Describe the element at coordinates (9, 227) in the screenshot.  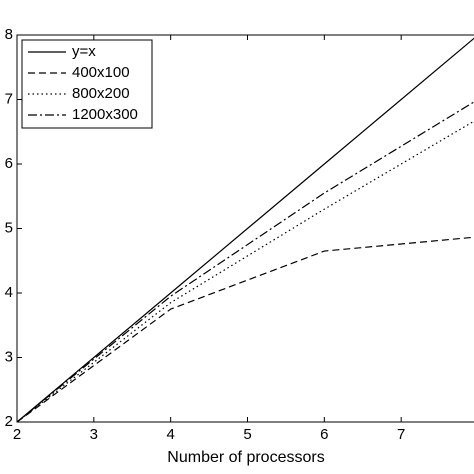
I see `y-tick-label: 5` at that location.